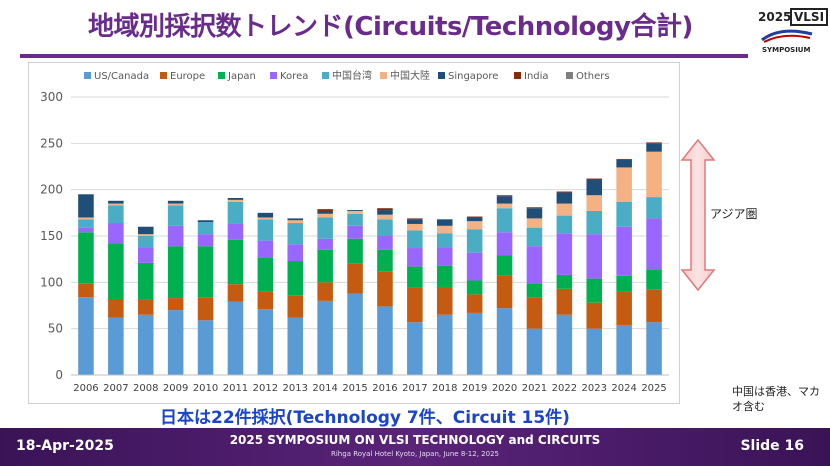 This screenshot has height=466, width=830. Describe the element at coordinates (265, 388) in the screenshot. I see `x-tick-label: 2012` at that location.